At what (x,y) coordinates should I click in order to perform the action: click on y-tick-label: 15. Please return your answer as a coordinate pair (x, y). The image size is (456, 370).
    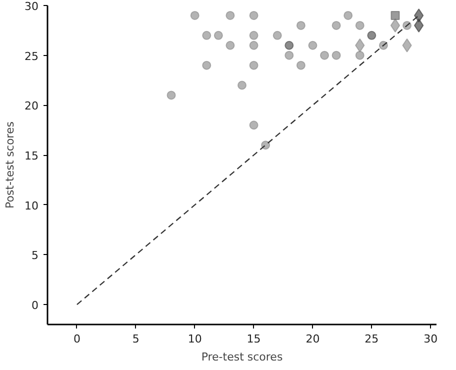
    Looking at the image, I should click on (31, 156).